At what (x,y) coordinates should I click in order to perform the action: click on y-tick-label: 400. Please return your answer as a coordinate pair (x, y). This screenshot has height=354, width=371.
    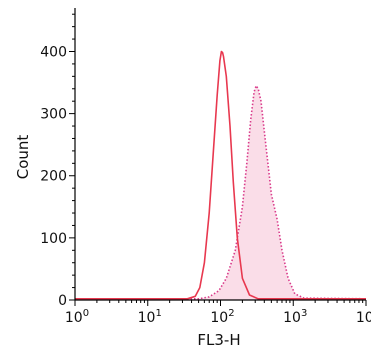
    Looking at the image, I should click on (53, 52).